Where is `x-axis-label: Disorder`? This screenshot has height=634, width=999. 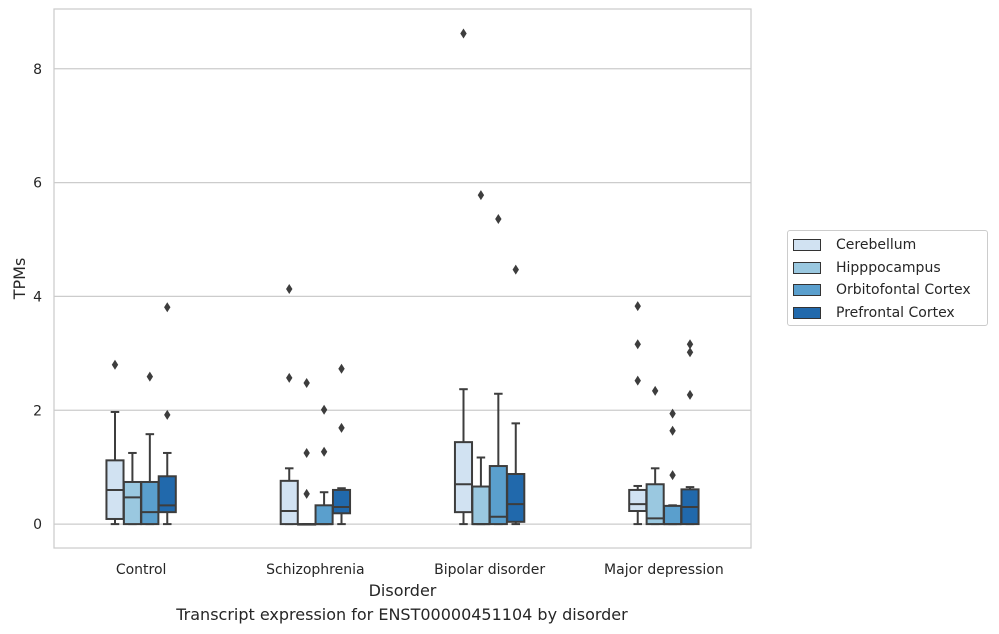
x-axis-label: Disorder is located at coordinates (403, 590).